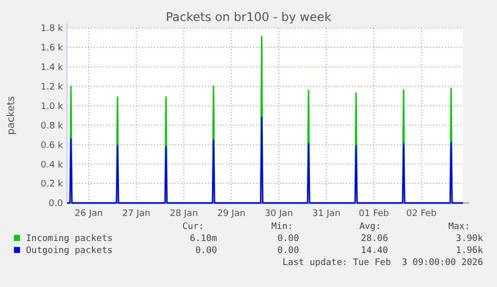 Image resolution: width=497 pixels, height=287 pixels. I want to click on x-tick-label: 29 Jan, so click(231, 214).